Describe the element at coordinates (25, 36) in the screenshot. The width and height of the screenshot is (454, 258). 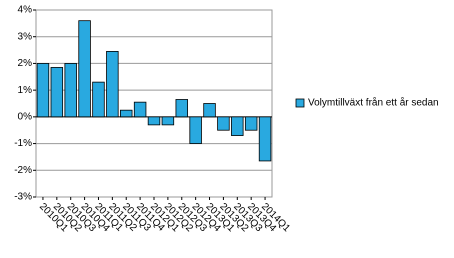
I see `y-tick-label: 3%` at that location.